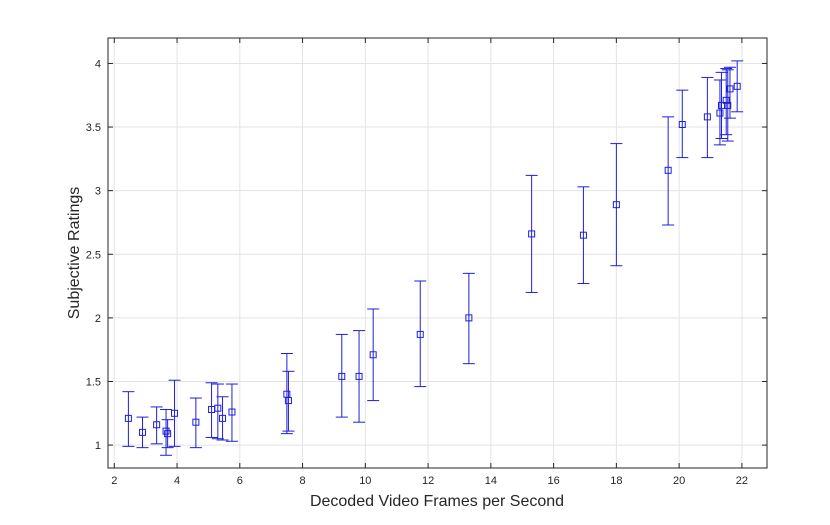 This screenshot has width=830, height=525. Describe the element at coordinates (177, 481) in the screenshot. I see `x-tick-label: 4` at that location.